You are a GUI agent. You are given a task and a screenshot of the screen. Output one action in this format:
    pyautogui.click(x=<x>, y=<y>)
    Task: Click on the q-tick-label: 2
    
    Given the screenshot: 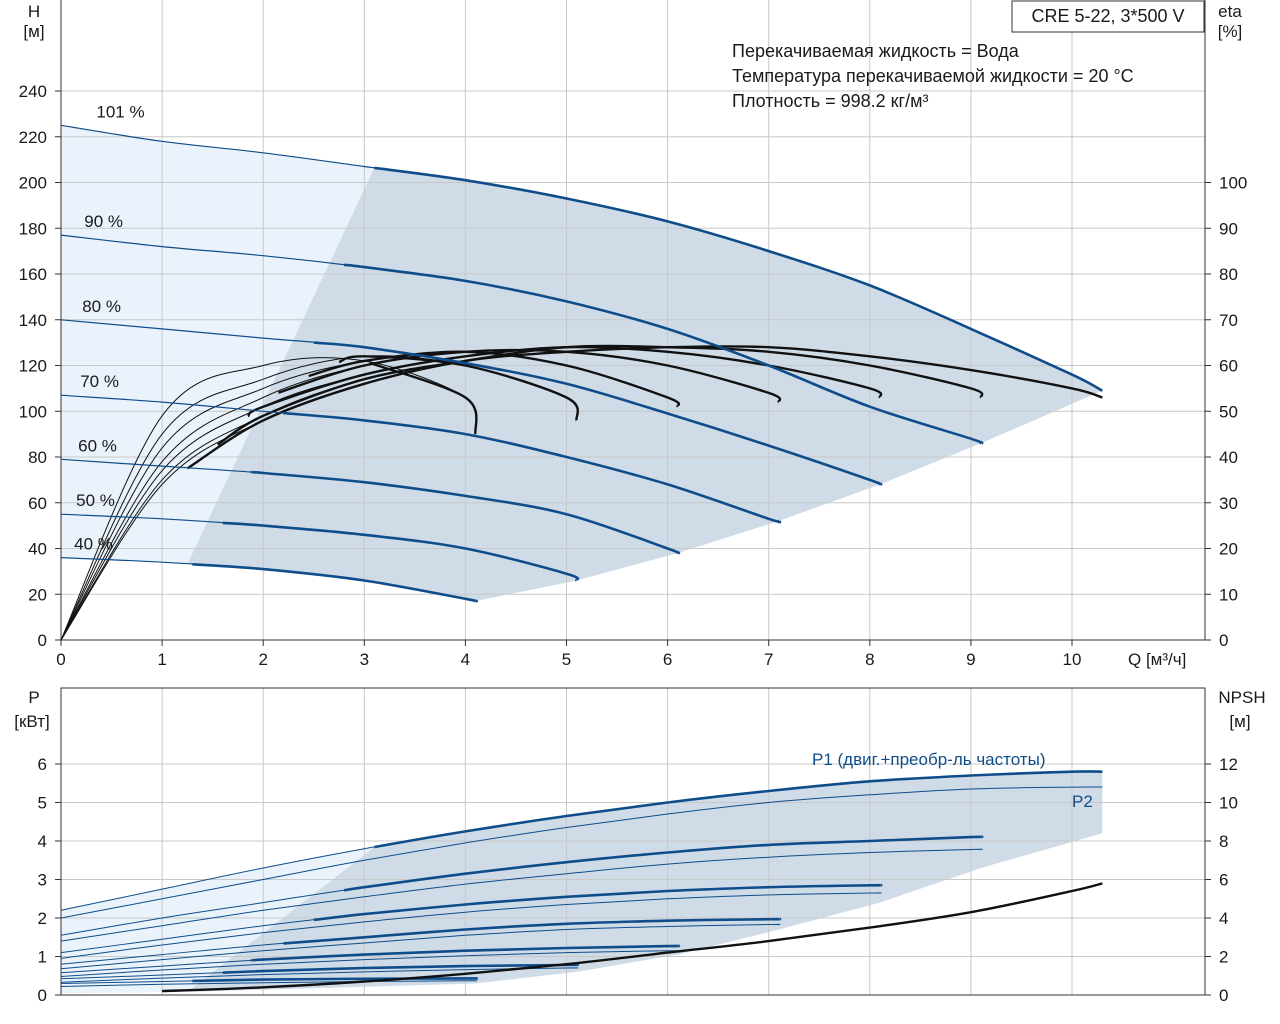 What is the action you would take?
    pyautogui.click(x=262, y=659)
    